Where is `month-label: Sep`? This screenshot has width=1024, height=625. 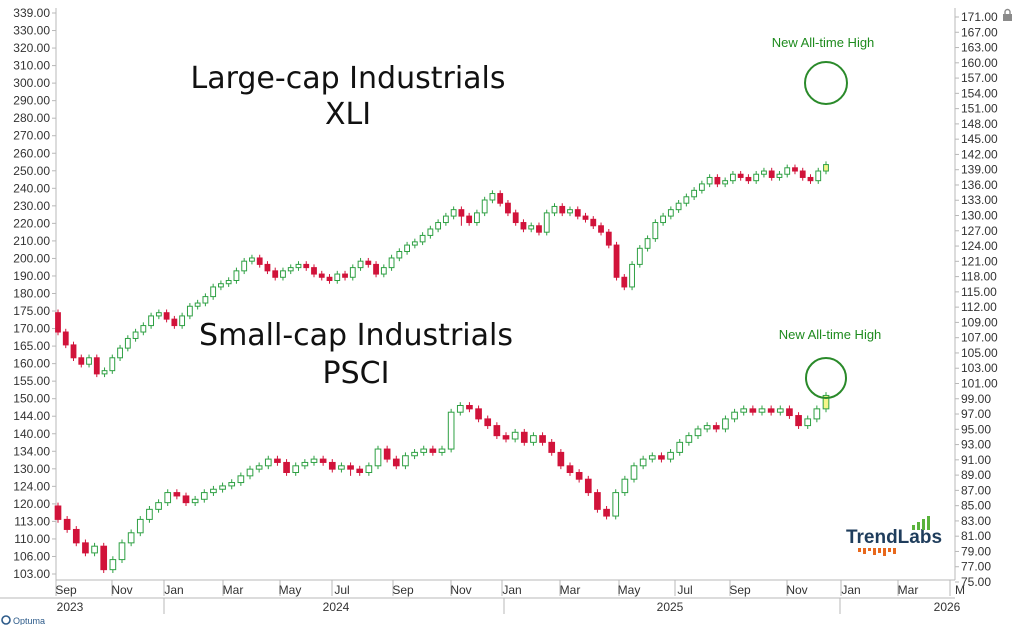
month-label: Sep is located at coordinates (66, 590).